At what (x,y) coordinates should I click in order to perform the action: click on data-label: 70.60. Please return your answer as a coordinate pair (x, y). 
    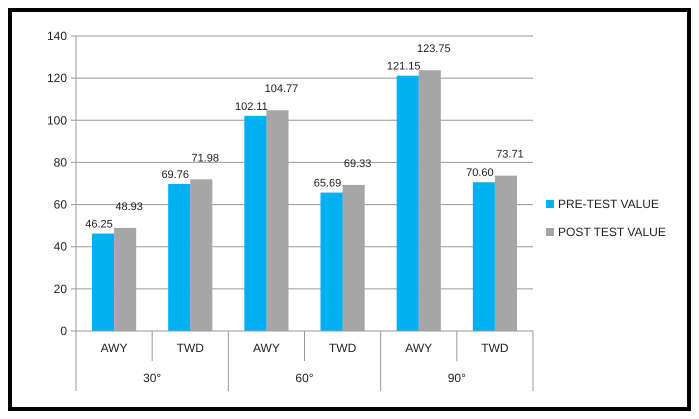
    Looking at the image, I should click on (480, 173).